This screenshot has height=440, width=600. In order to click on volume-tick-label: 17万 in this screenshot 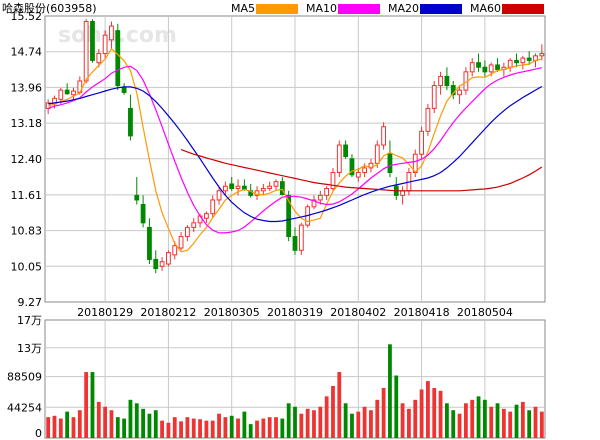, I will do `click(29, 320)`.